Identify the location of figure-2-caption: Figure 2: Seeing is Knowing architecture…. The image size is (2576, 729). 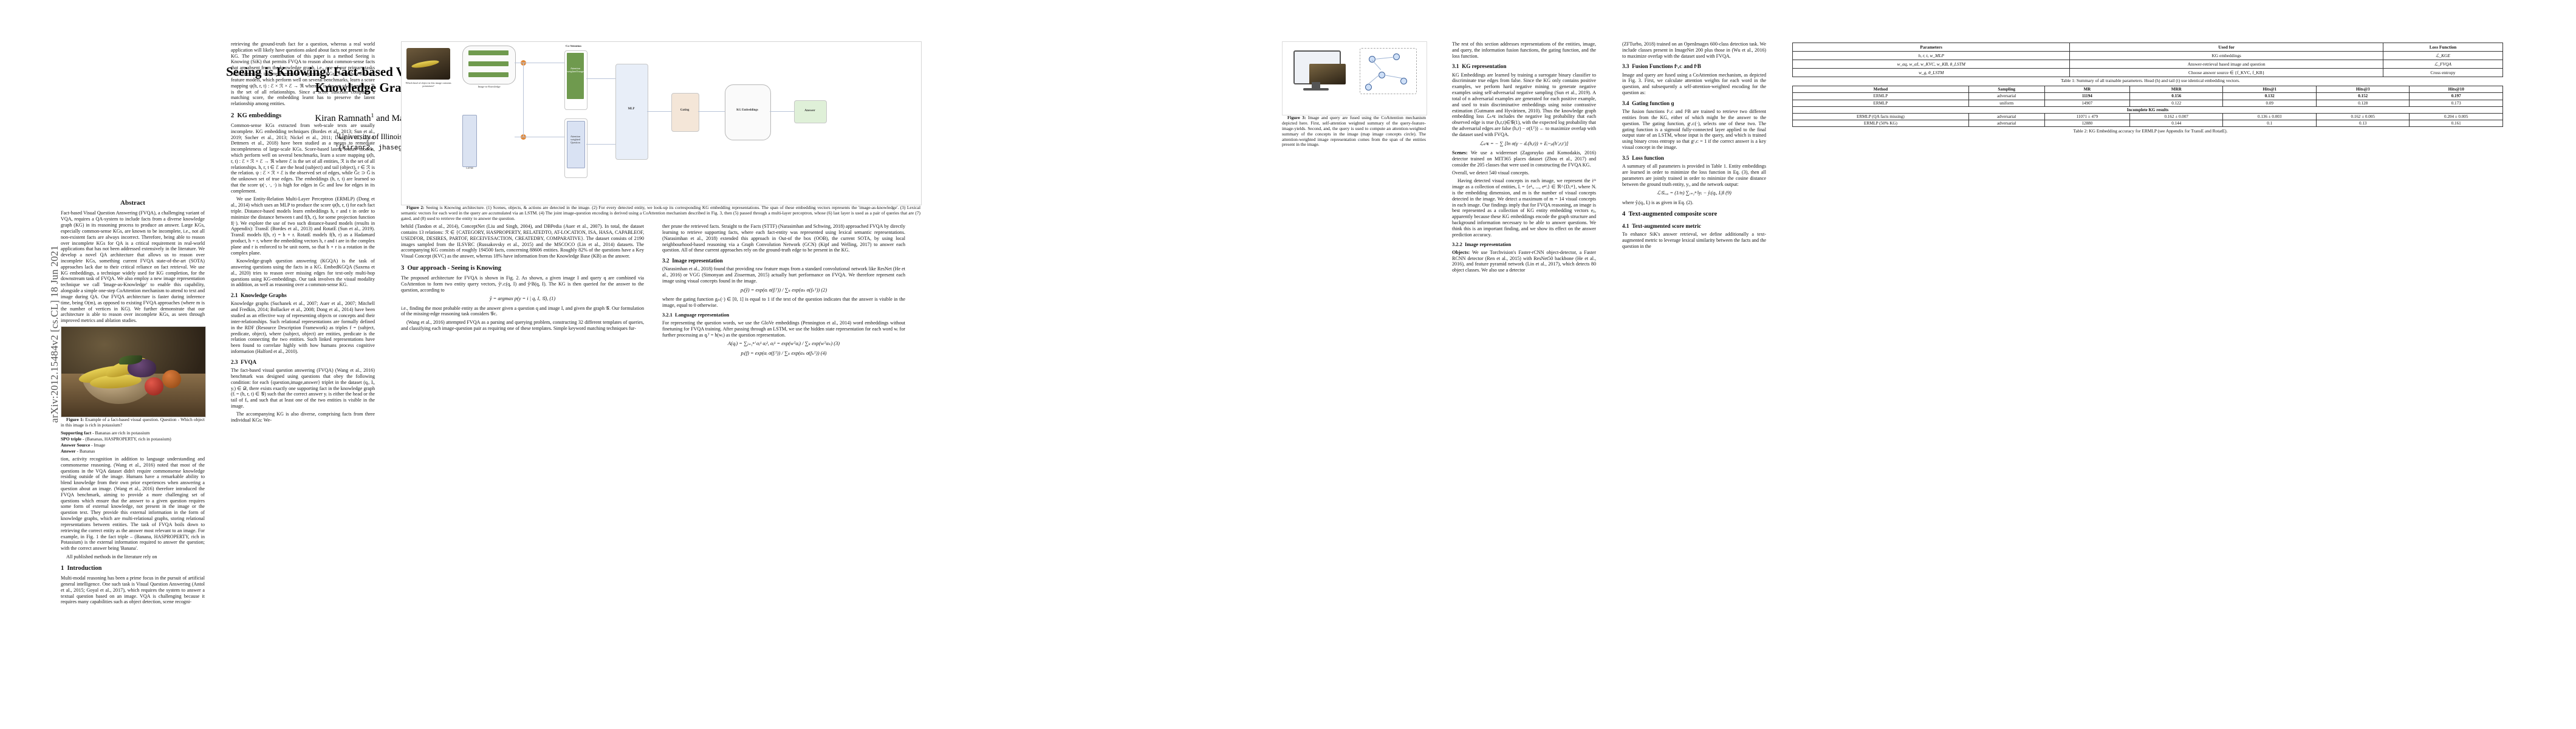
(660, 214).